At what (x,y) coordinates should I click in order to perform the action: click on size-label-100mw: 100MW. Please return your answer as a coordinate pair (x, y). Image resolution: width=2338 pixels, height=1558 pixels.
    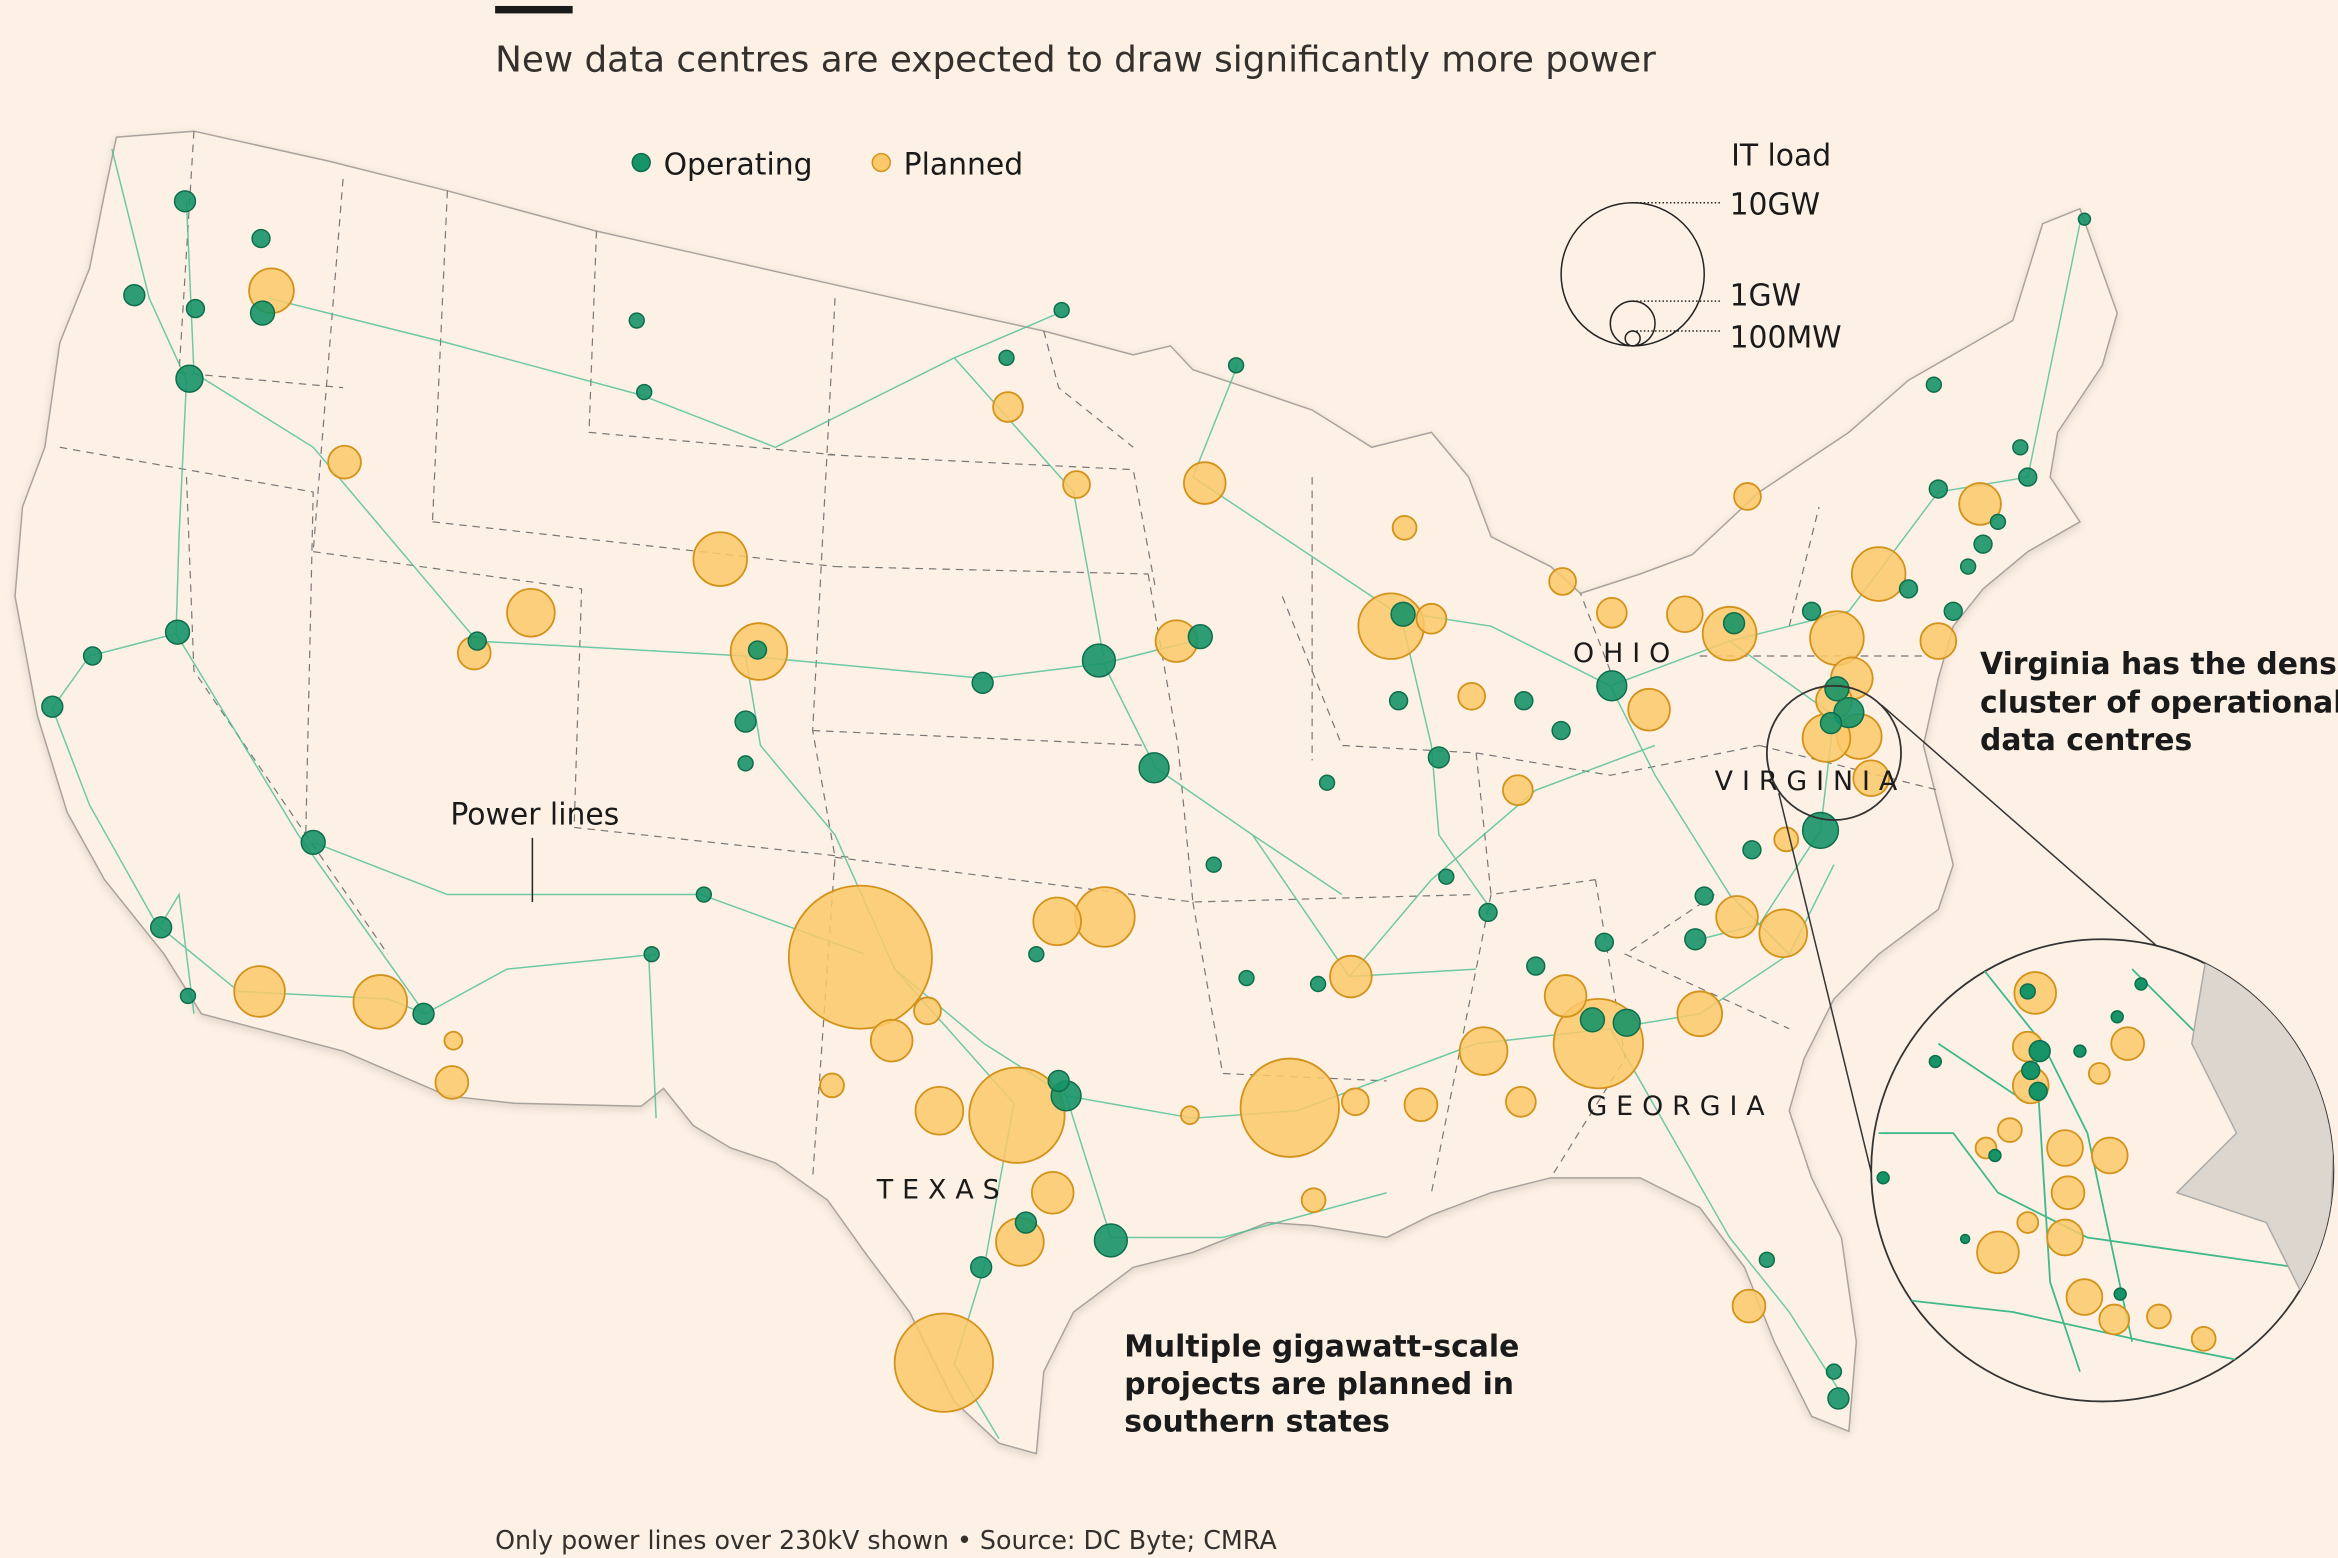
    Looking at the image, I should click on (1786, 337).